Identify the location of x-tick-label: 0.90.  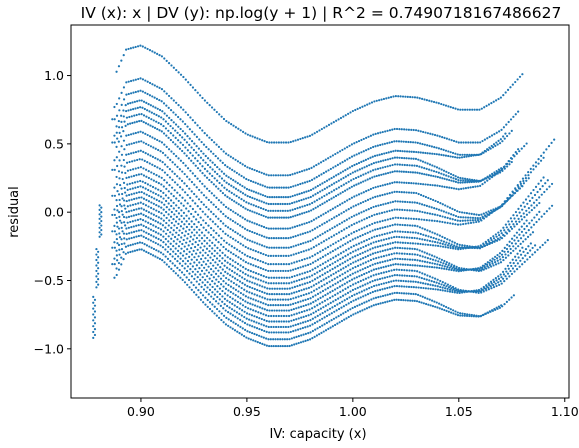
(141, 411).